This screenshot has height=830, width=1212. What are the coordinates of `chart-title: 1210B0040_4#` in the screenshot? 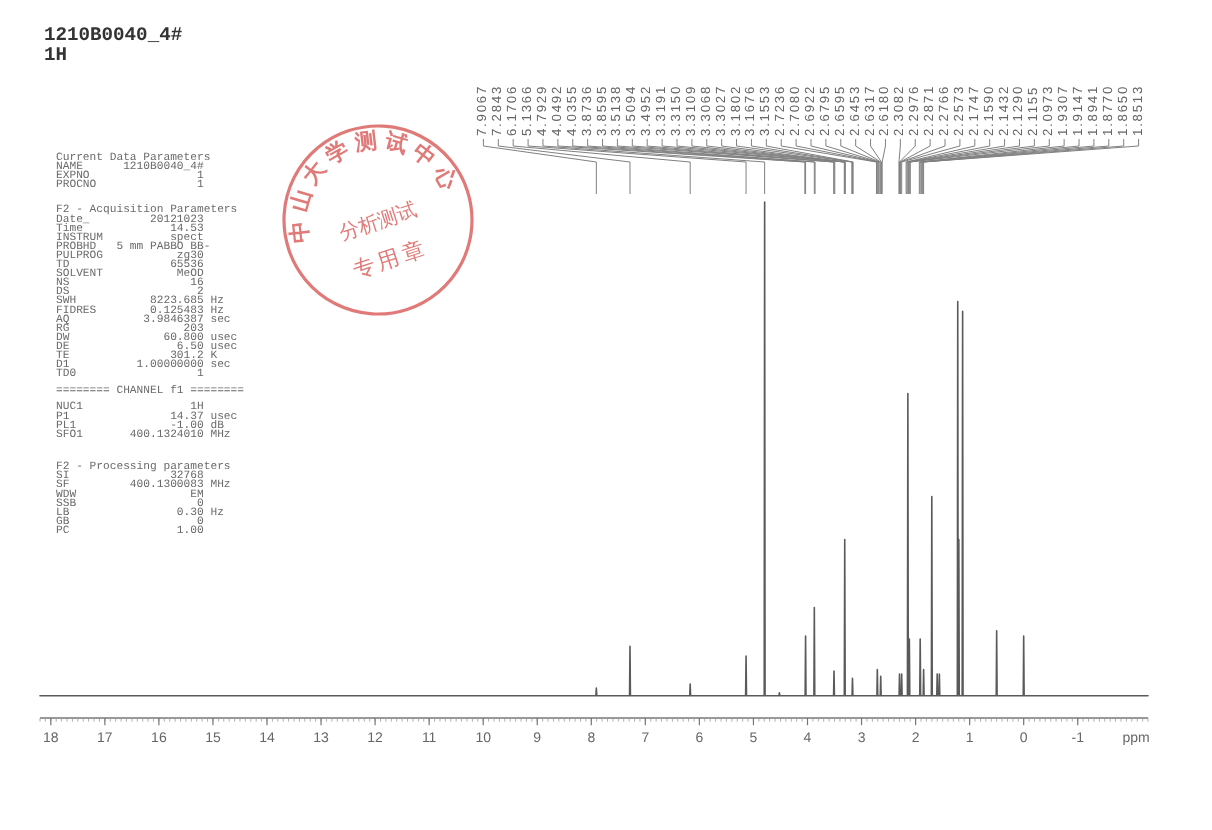 It's located at (113, 35).